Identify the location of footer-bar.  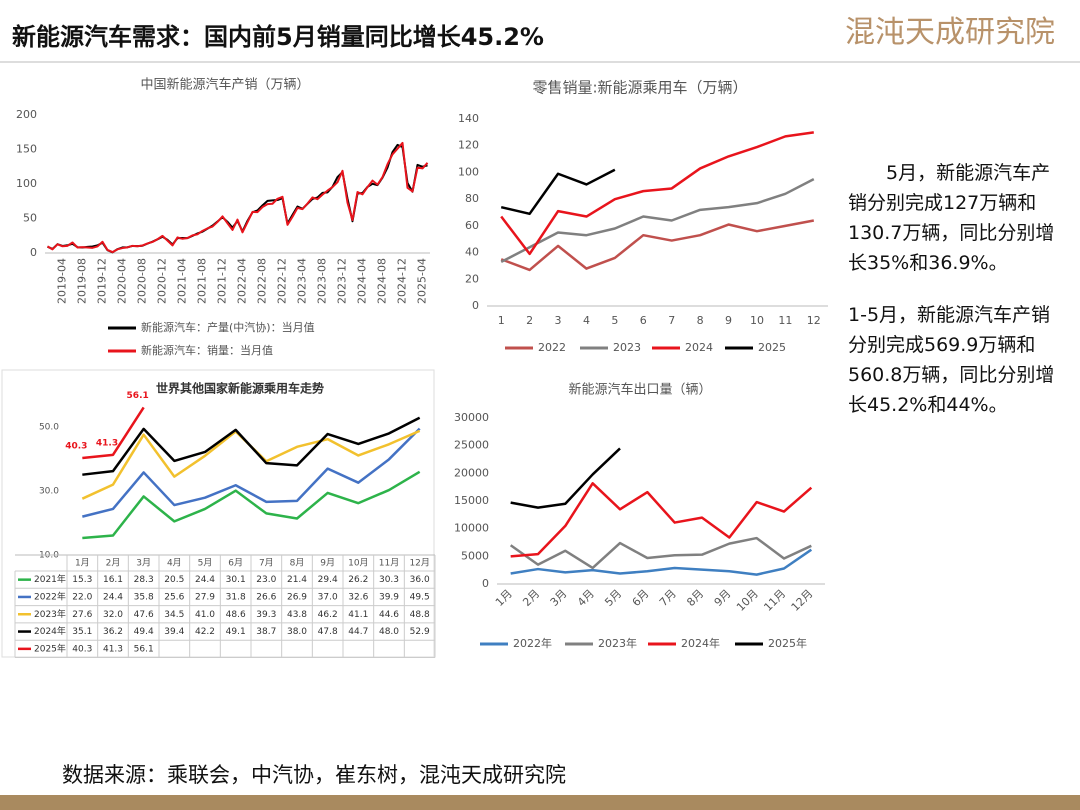
(540, 802).